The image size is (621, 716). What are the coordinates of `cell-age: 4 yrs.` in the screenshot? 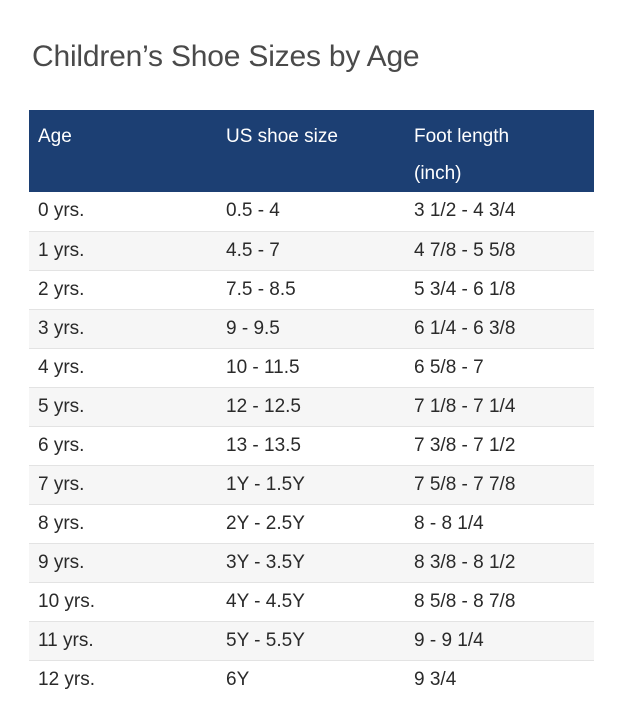 It's located at (123, 368).